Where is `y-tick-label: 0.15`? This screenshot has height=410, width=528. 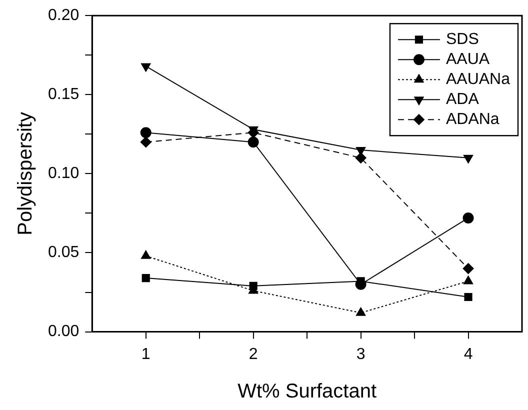
y-tick-label: 0.15 is located at coordinates (64, 95).